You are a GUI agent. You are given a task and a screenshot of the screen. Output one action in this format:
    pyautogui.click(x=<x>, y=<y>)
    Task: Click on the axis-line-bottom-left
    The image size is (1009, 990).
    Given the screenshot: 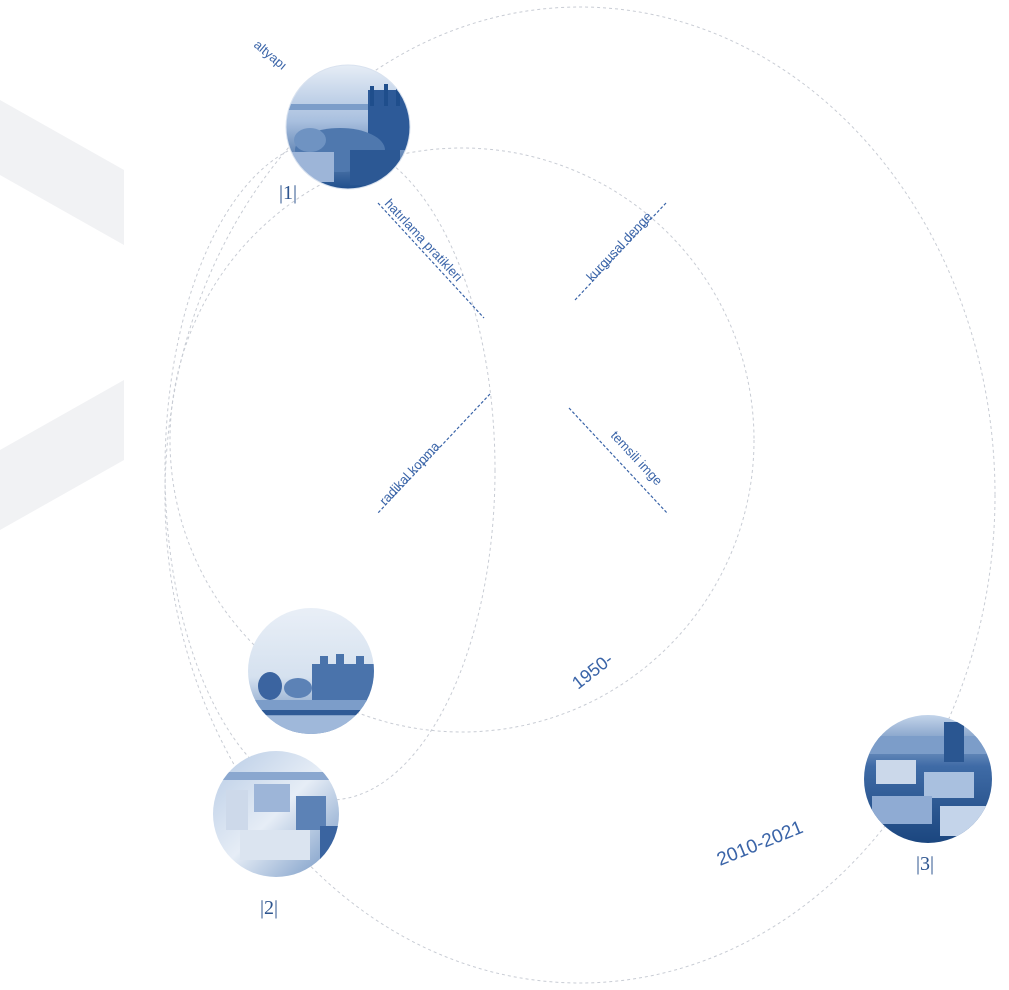 What is the action you would take?
    pyautogui.click(x=433, y=454)
    